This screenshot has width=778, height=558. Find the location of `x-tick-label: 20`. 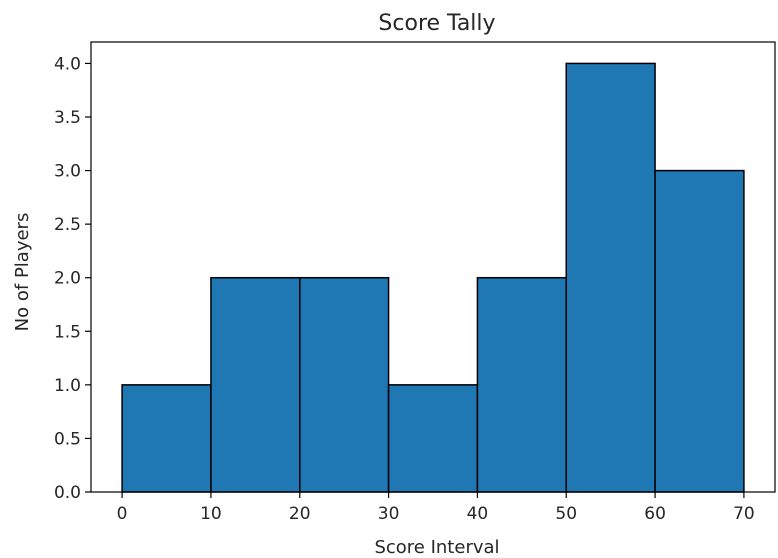

x-tick-label: 20 is located at coordinates (300, 514).